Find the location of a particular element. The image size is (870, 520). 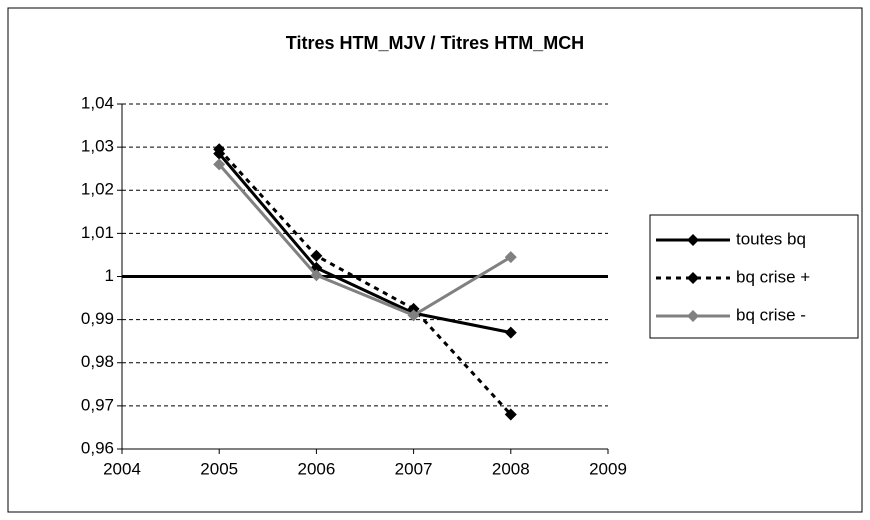

x-tick-label: 2006 is located at coordinates (316, 468).